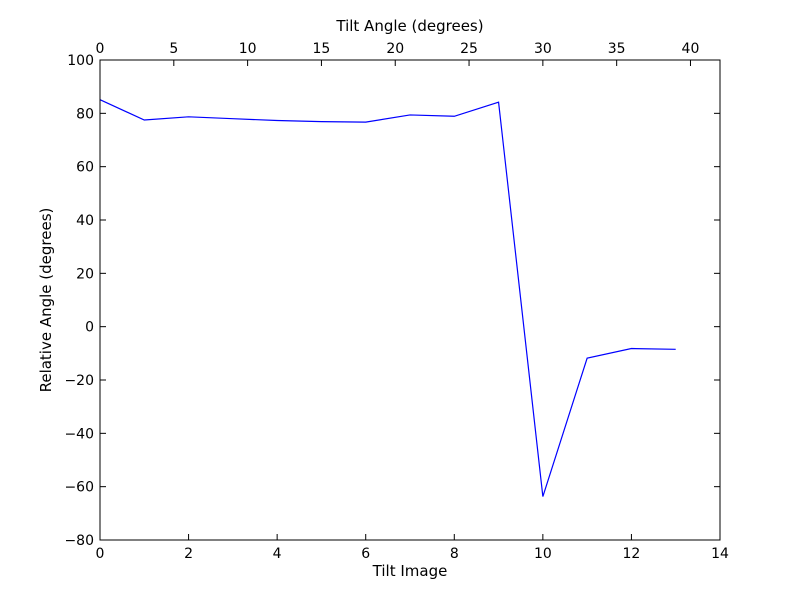 The image size is (800, 600). What do you see at coordinates (100, 49) in the screenshot?
I see `x2-tick-label: 0` at bounding box center [100, 49].